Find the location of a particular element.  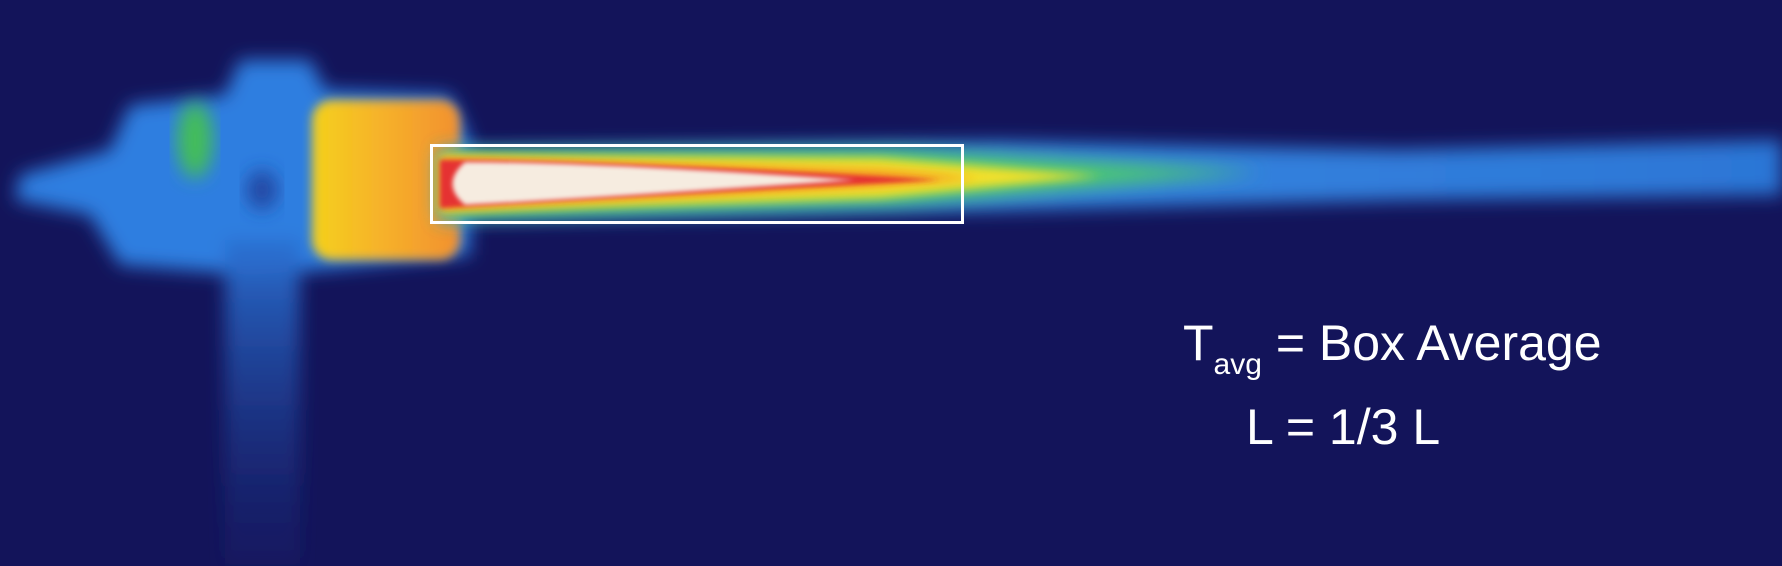

tavg-subscript: avg is located at coordinates (1237, 364).